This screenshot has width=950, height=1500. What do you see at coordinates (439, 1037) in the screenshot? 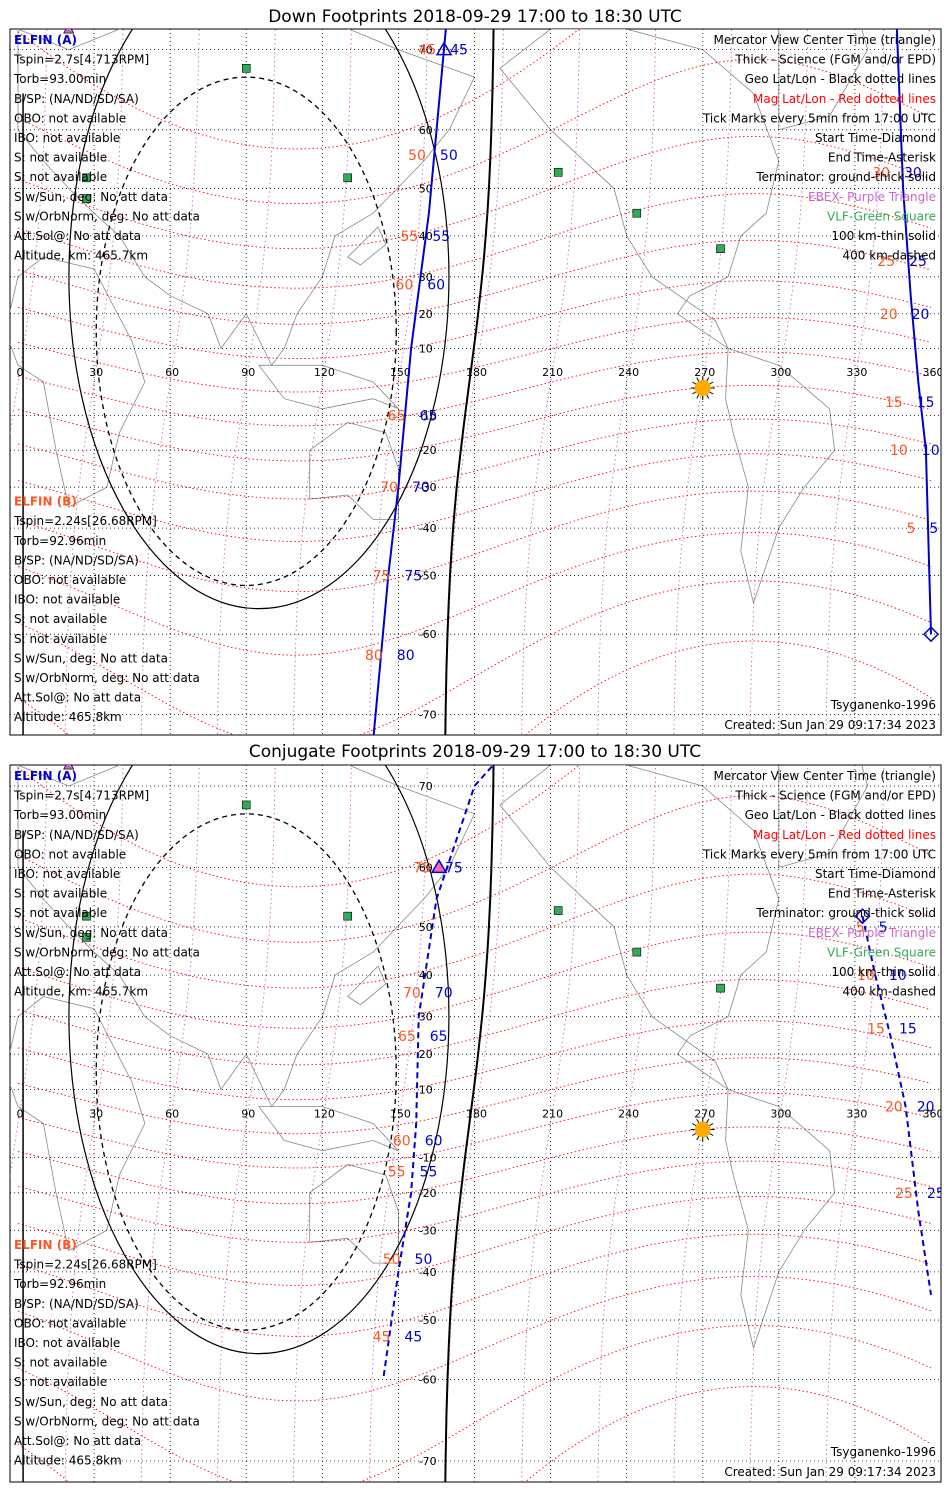
I see `elfin-a-tick-label: 65` at bounding box center [439, 1037].